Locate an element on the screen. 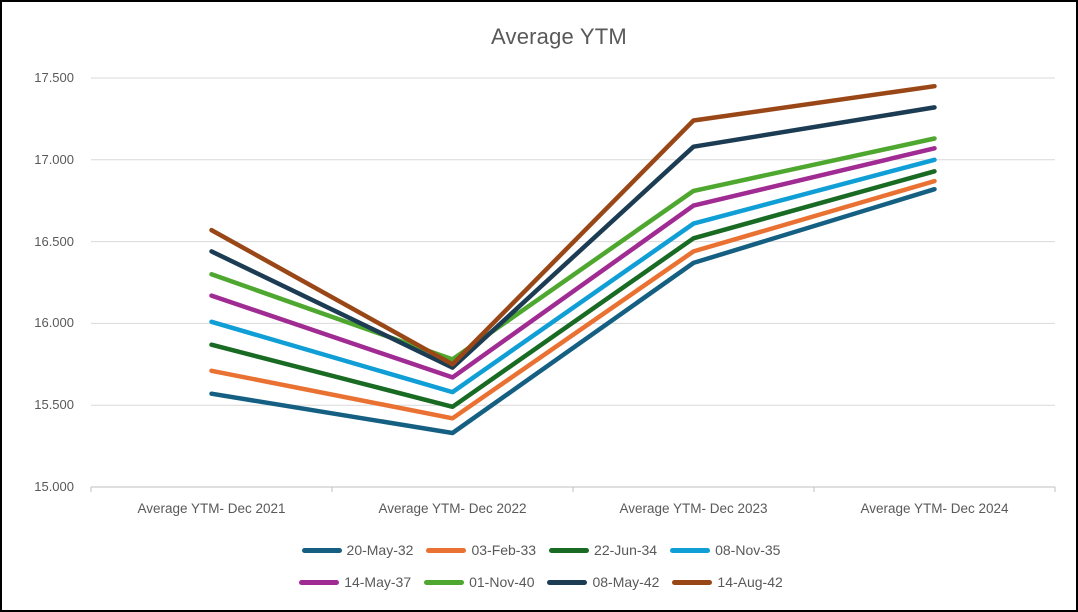  legend-label: 08-May-42 is located at coordinates (626, 582).